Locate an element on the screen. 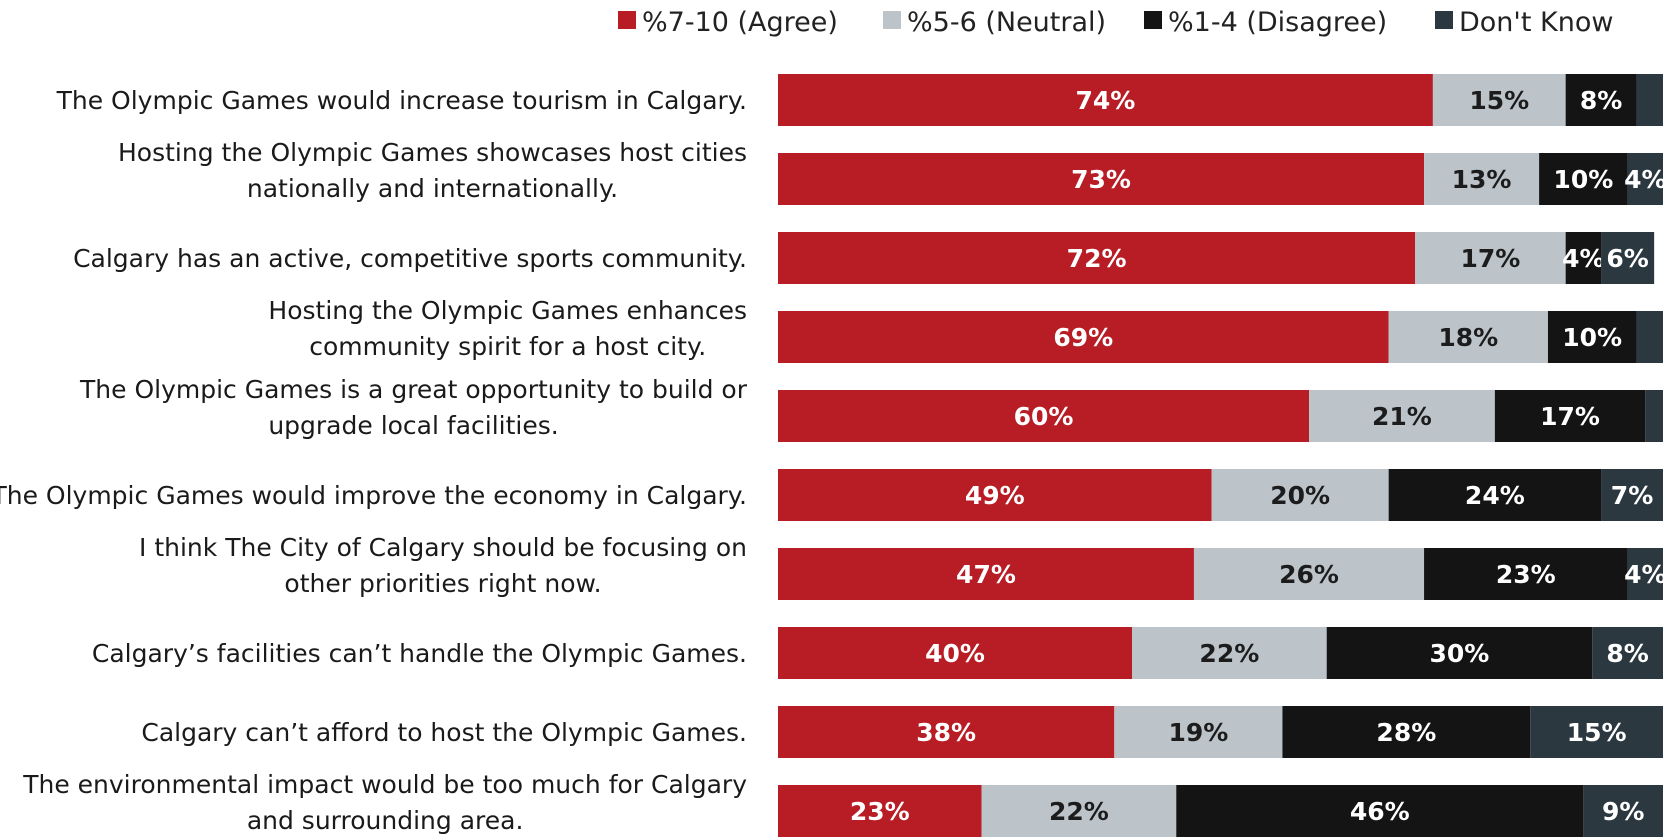 This screenshot has height=840, width=1663. category-label-line: upgrade local facilities. is located at coordinates (413, 425).